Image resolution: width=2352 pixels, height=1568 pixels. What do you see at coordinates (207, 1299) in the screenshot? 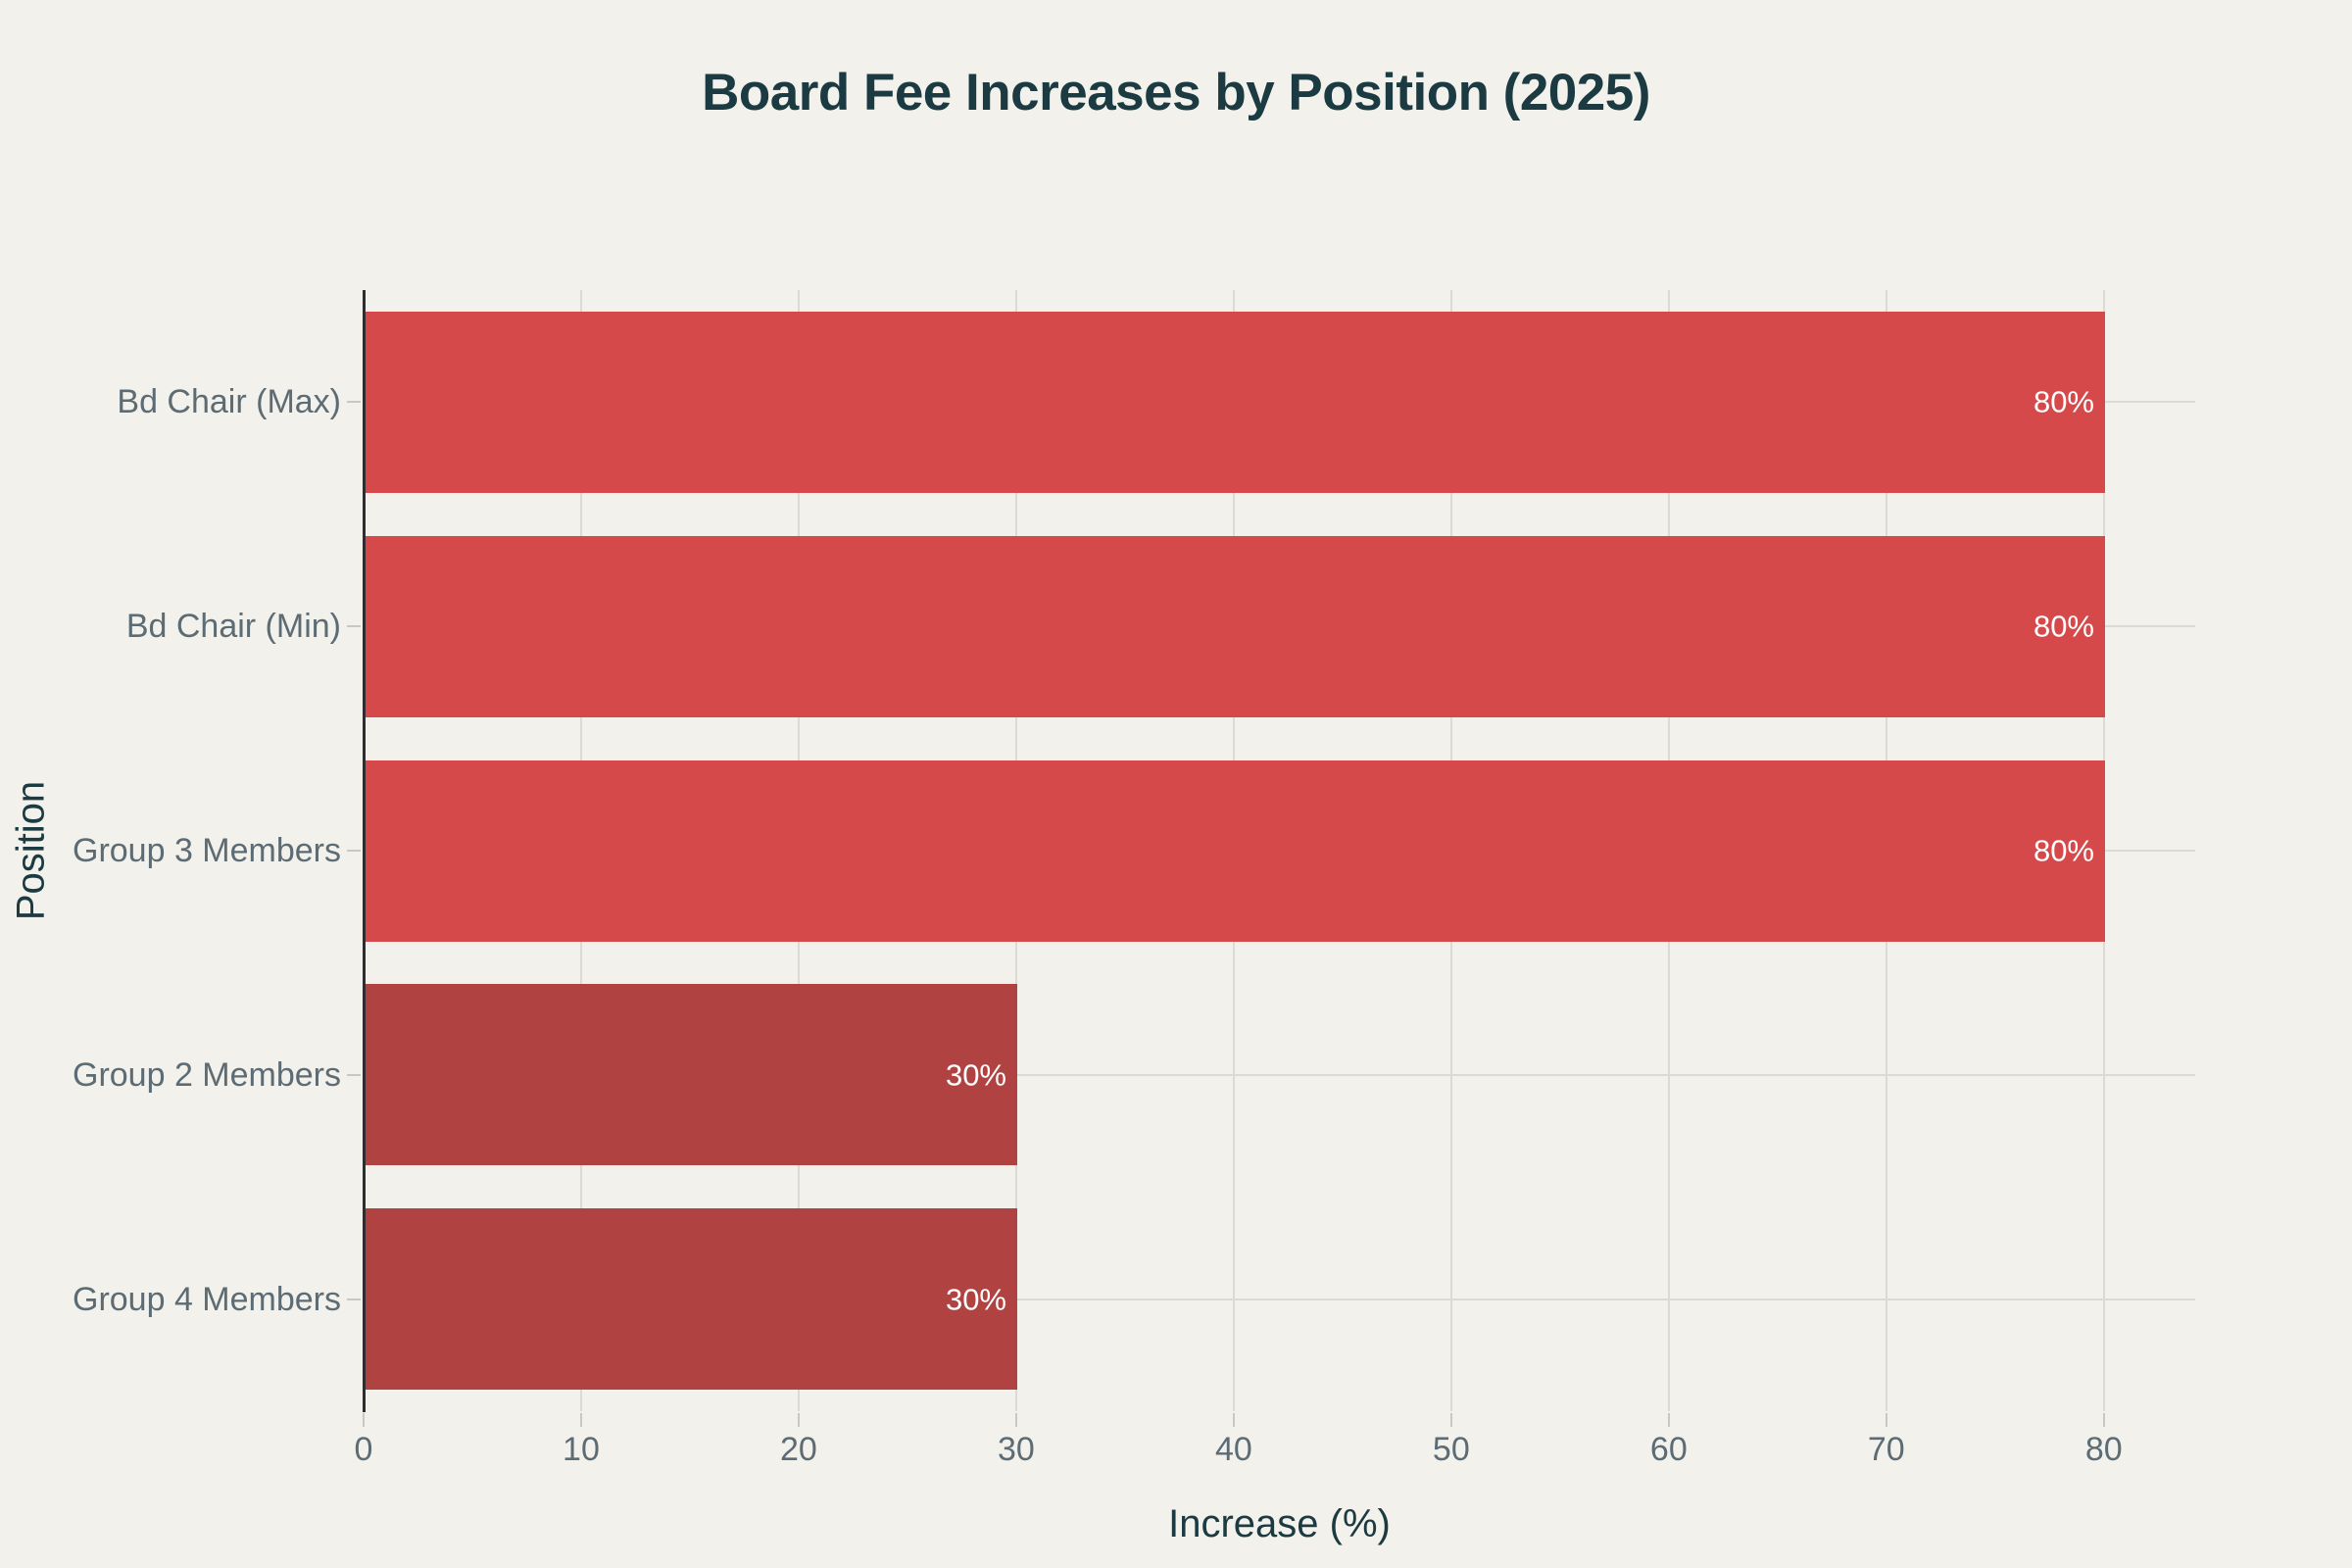
I see `y-tick-label-group-4-members: Group 4 Members` at bounding box center [207, 1299].